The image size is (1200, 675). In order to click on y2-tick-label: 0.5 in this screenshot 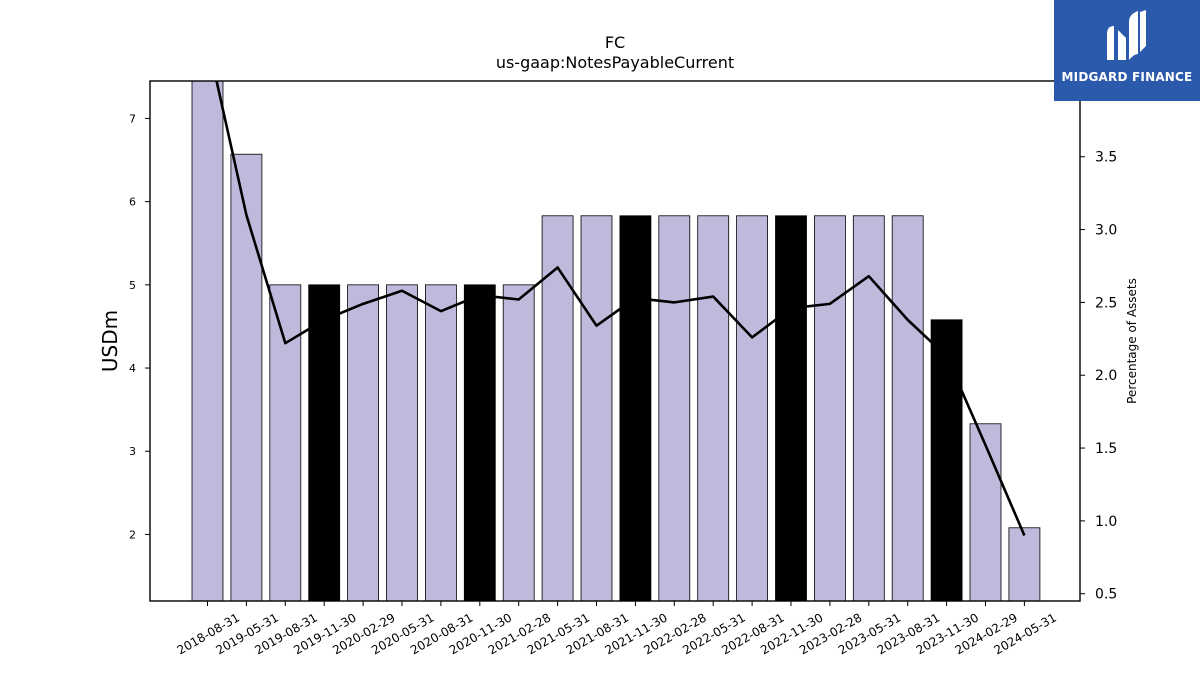, I will do `click(1106, 595)`.